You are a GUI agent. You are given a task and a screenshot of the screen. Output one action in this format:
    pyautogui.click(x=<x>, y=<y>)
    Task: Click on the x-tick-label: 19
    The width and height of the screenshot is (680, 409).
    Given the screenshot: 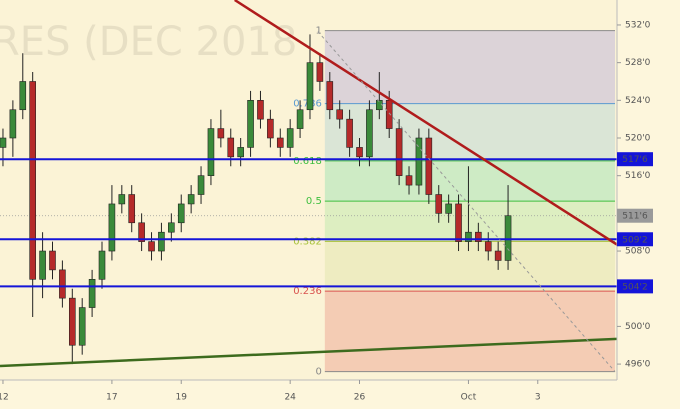 What is the action you would take?
    pyautogui.click(x=182, y=398)
    